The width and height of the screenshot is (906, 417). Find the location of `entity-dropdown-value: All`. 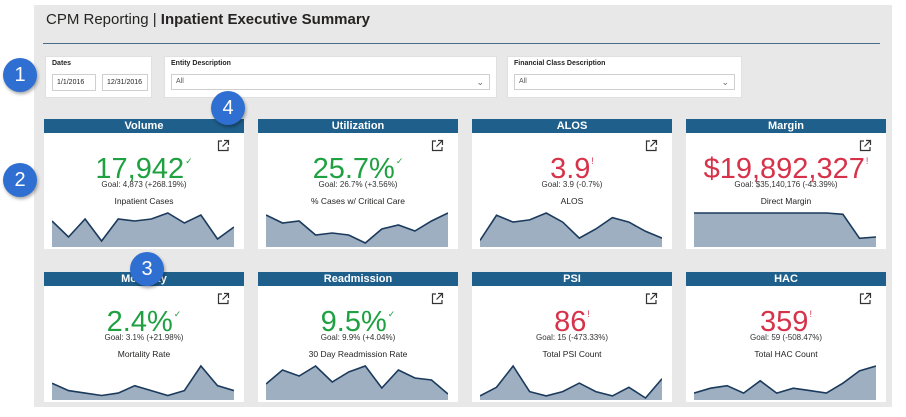

entity-dropdown-value: All is located at coordinates (180, 81).